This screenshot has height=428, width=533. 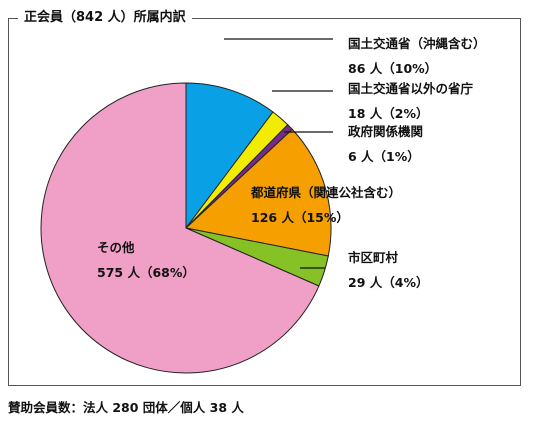 What do you see at coordinates (325, 192) in the screenshot?
I see `slice-label-prefectures: 都道府県（関連公社含む）` at bounding box center [325, 192].